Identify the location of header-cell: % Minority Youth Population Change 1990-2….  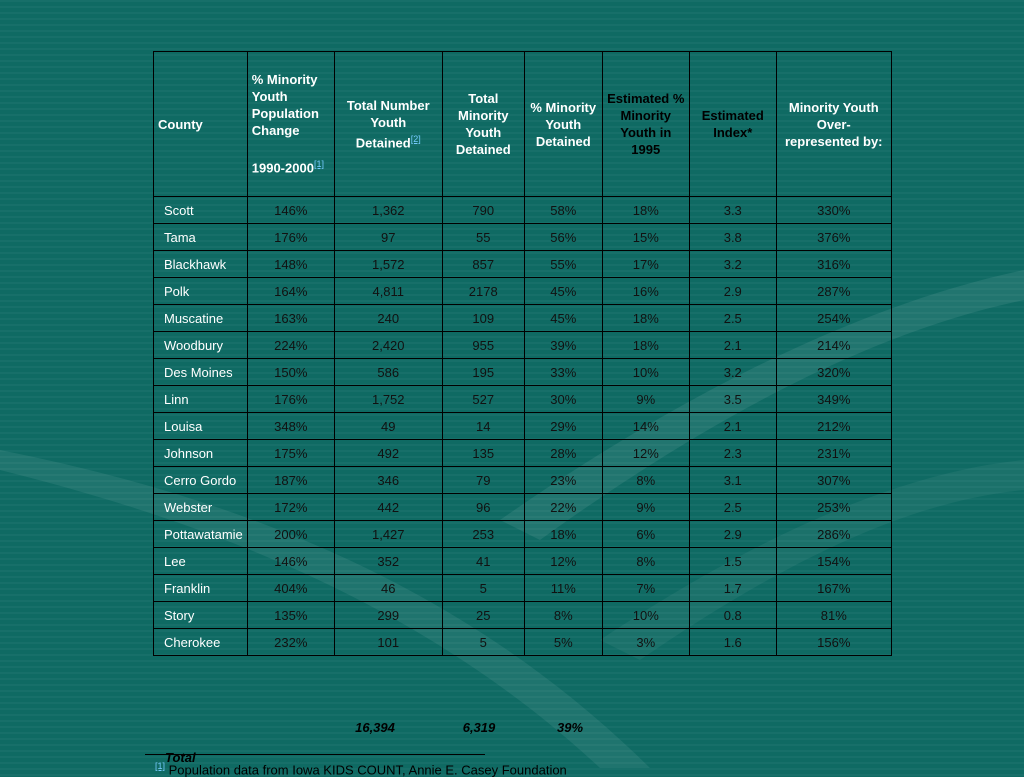
(290, 124).